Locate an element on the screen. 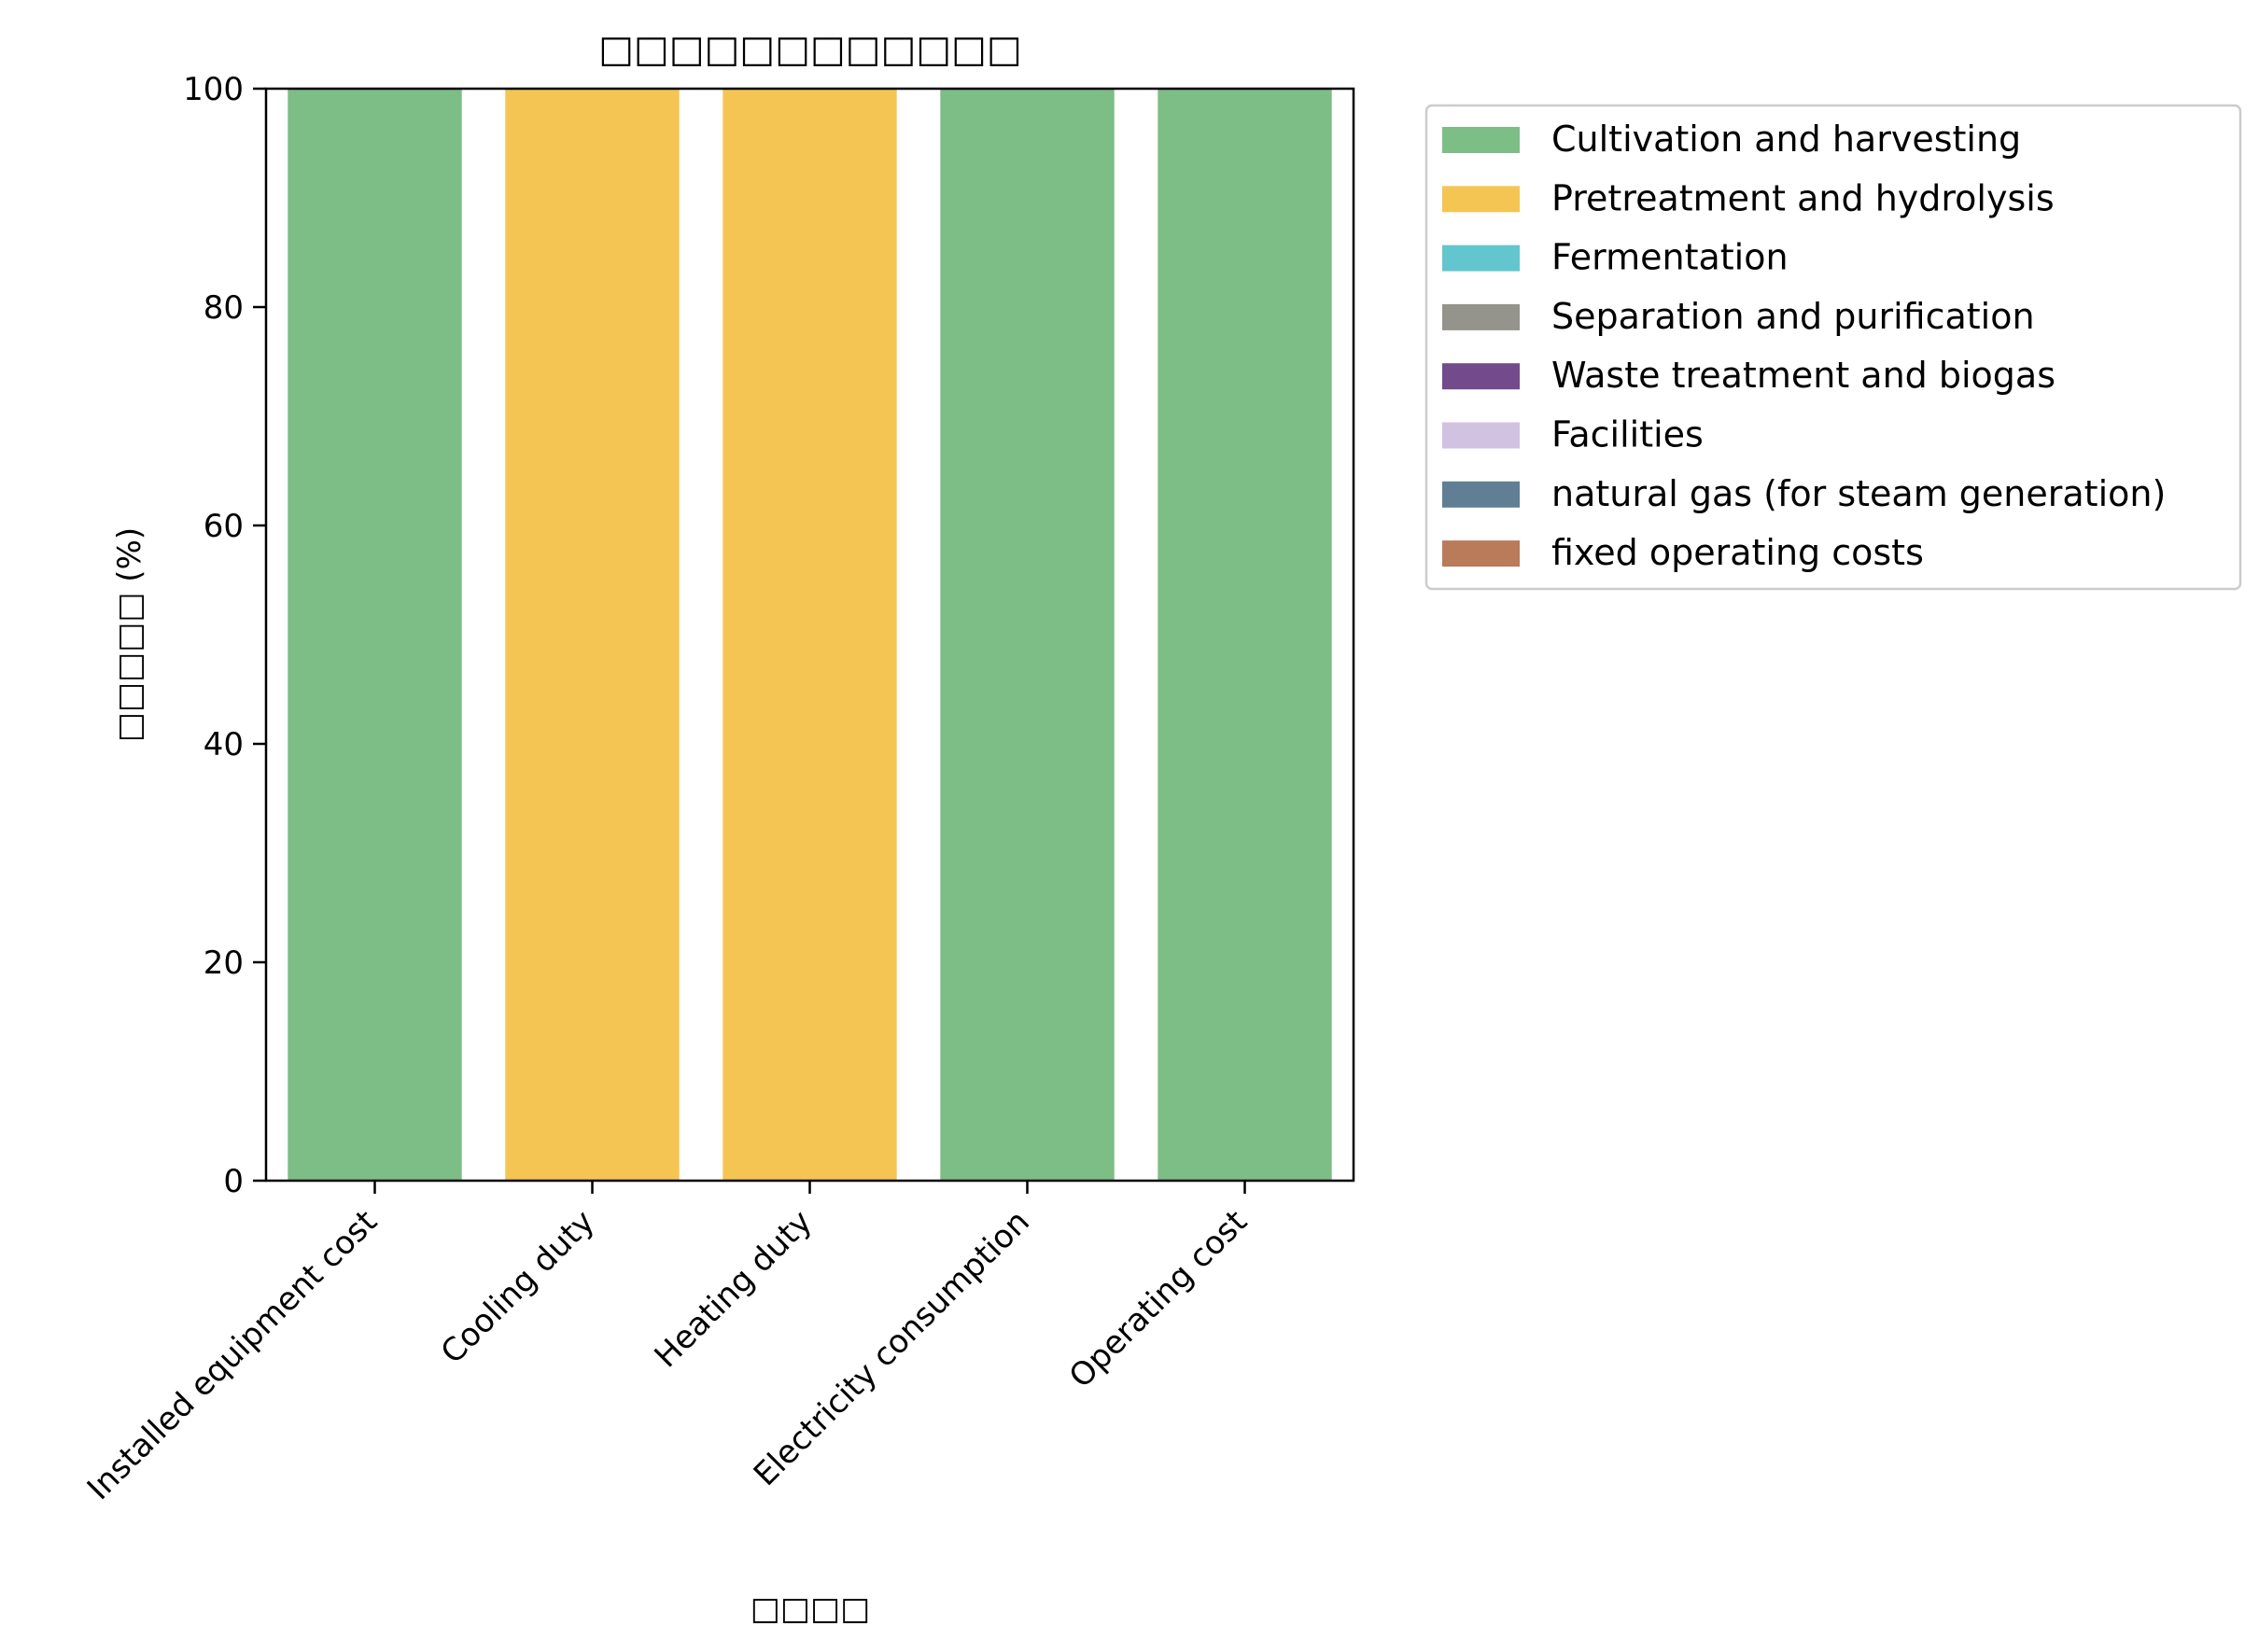  x-tick-label: Heating duty is located at coordinates (734, 1289).